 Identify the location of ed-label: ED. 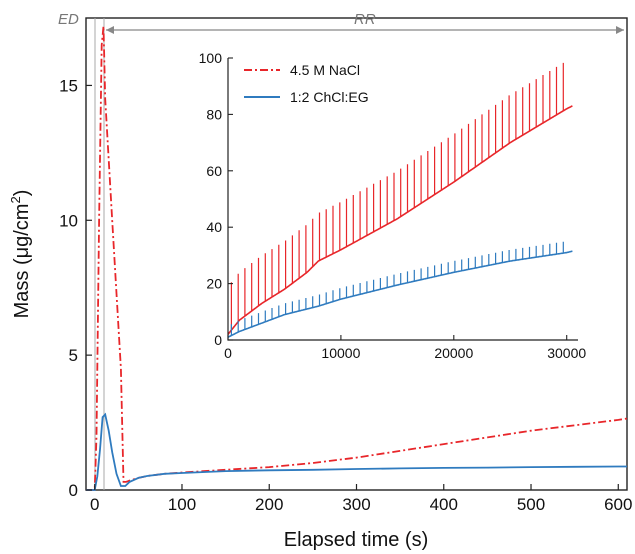
(68, 19).